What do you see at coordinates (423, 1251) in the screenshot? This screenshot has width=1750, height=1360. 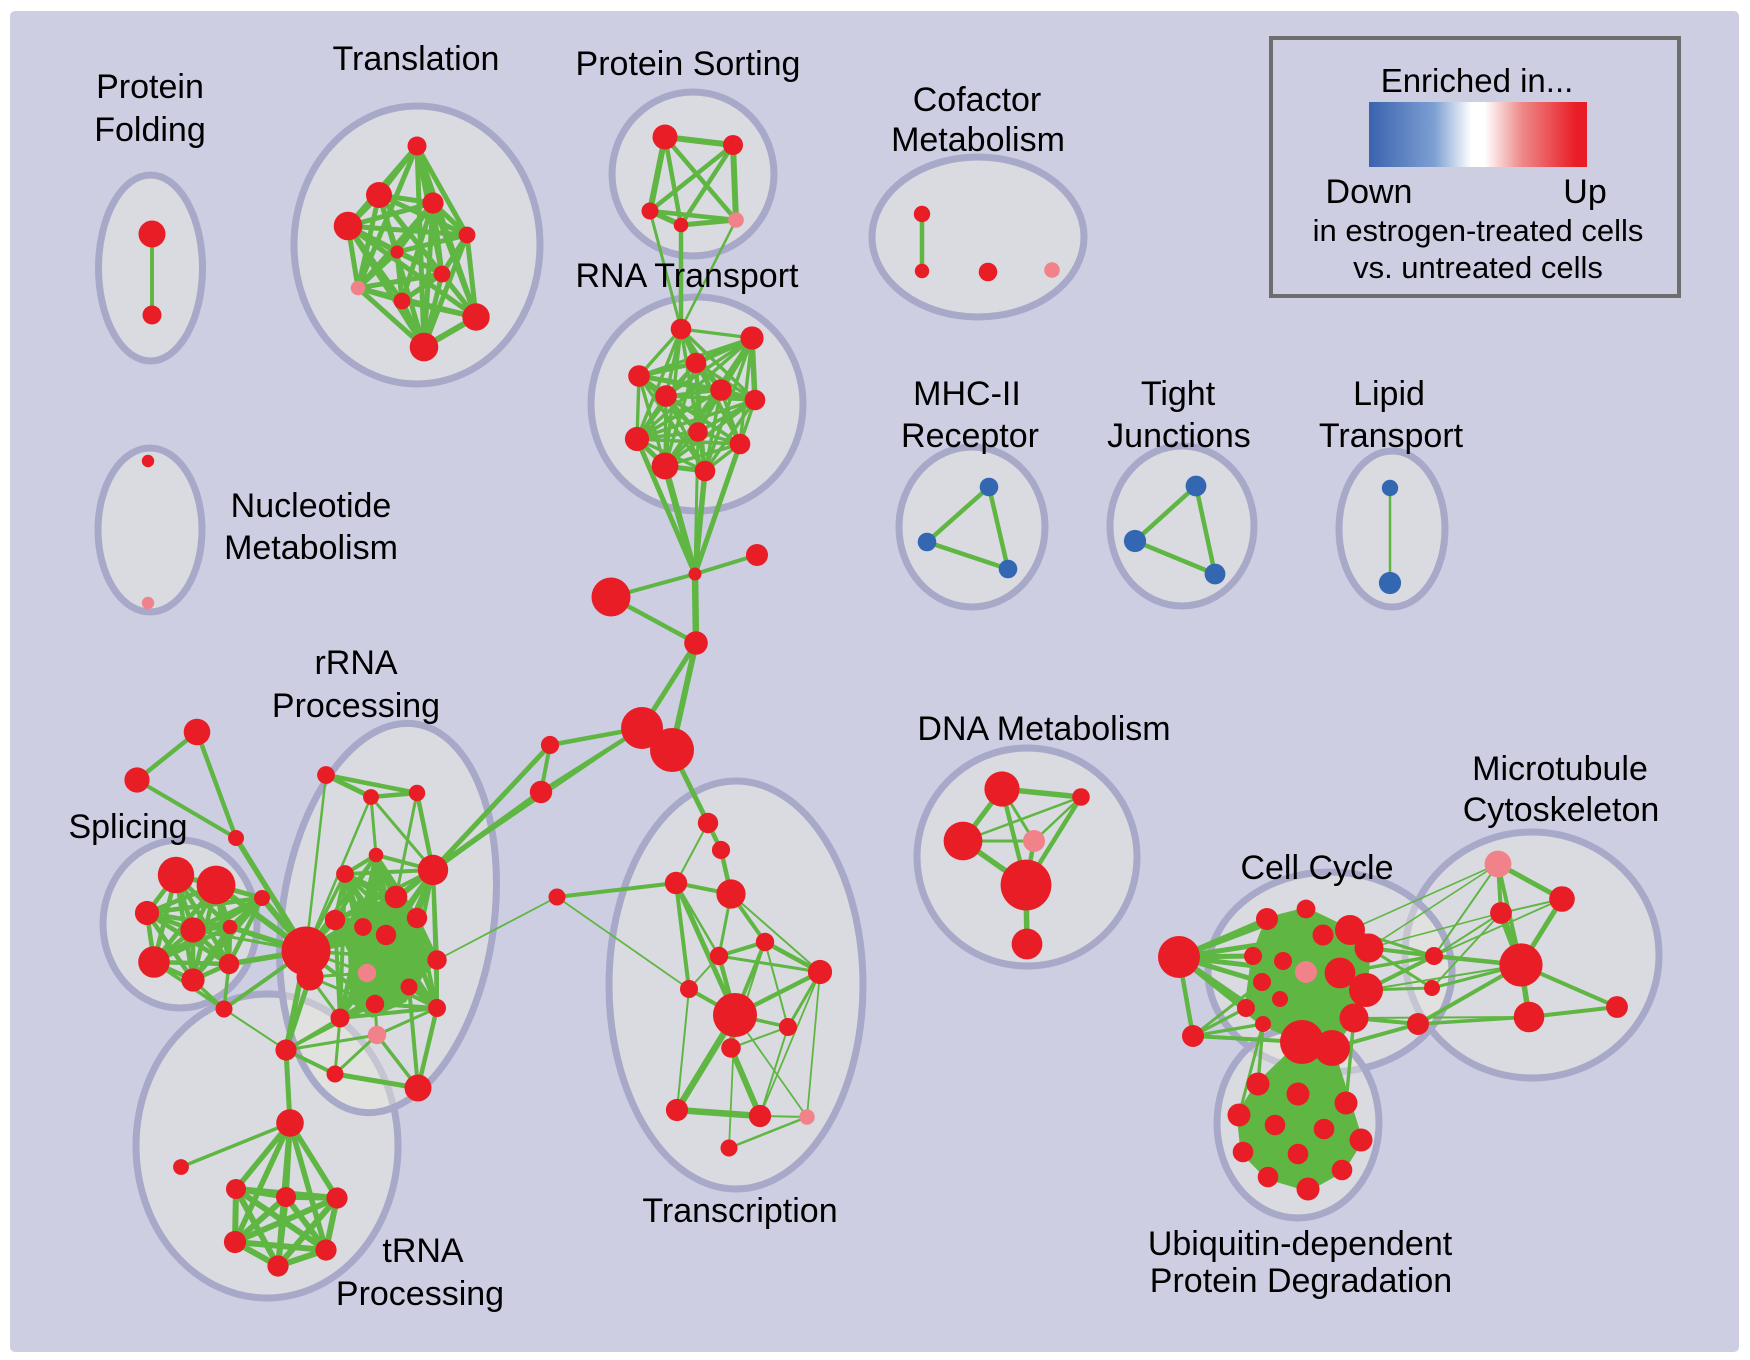 I see `svg-text: tRNA` at bounding box center [423, 1251].